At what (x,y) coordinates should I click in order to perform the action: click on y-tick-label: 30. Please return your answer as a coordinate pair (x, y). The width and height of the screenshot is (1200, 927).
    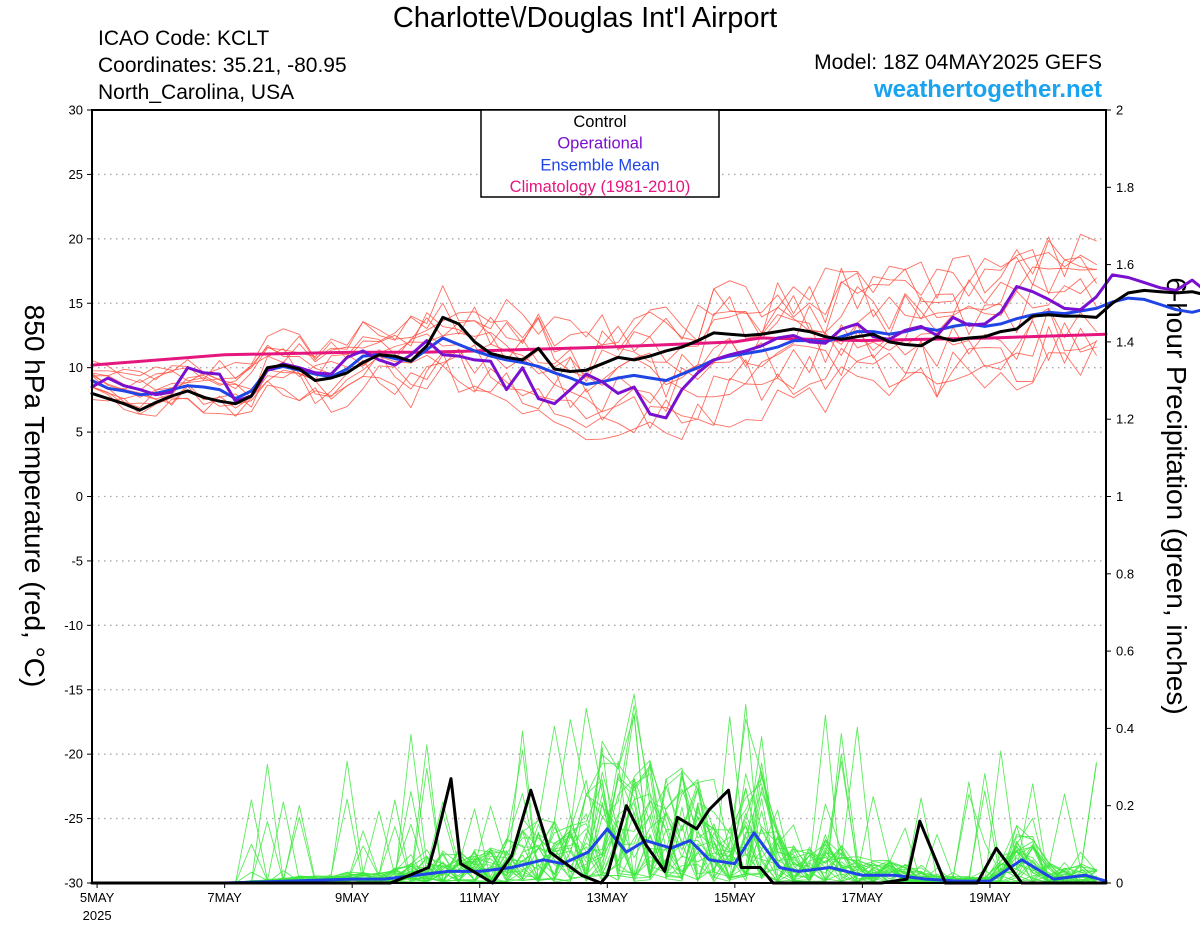
    Looking at the image, I should click on (76, 110).